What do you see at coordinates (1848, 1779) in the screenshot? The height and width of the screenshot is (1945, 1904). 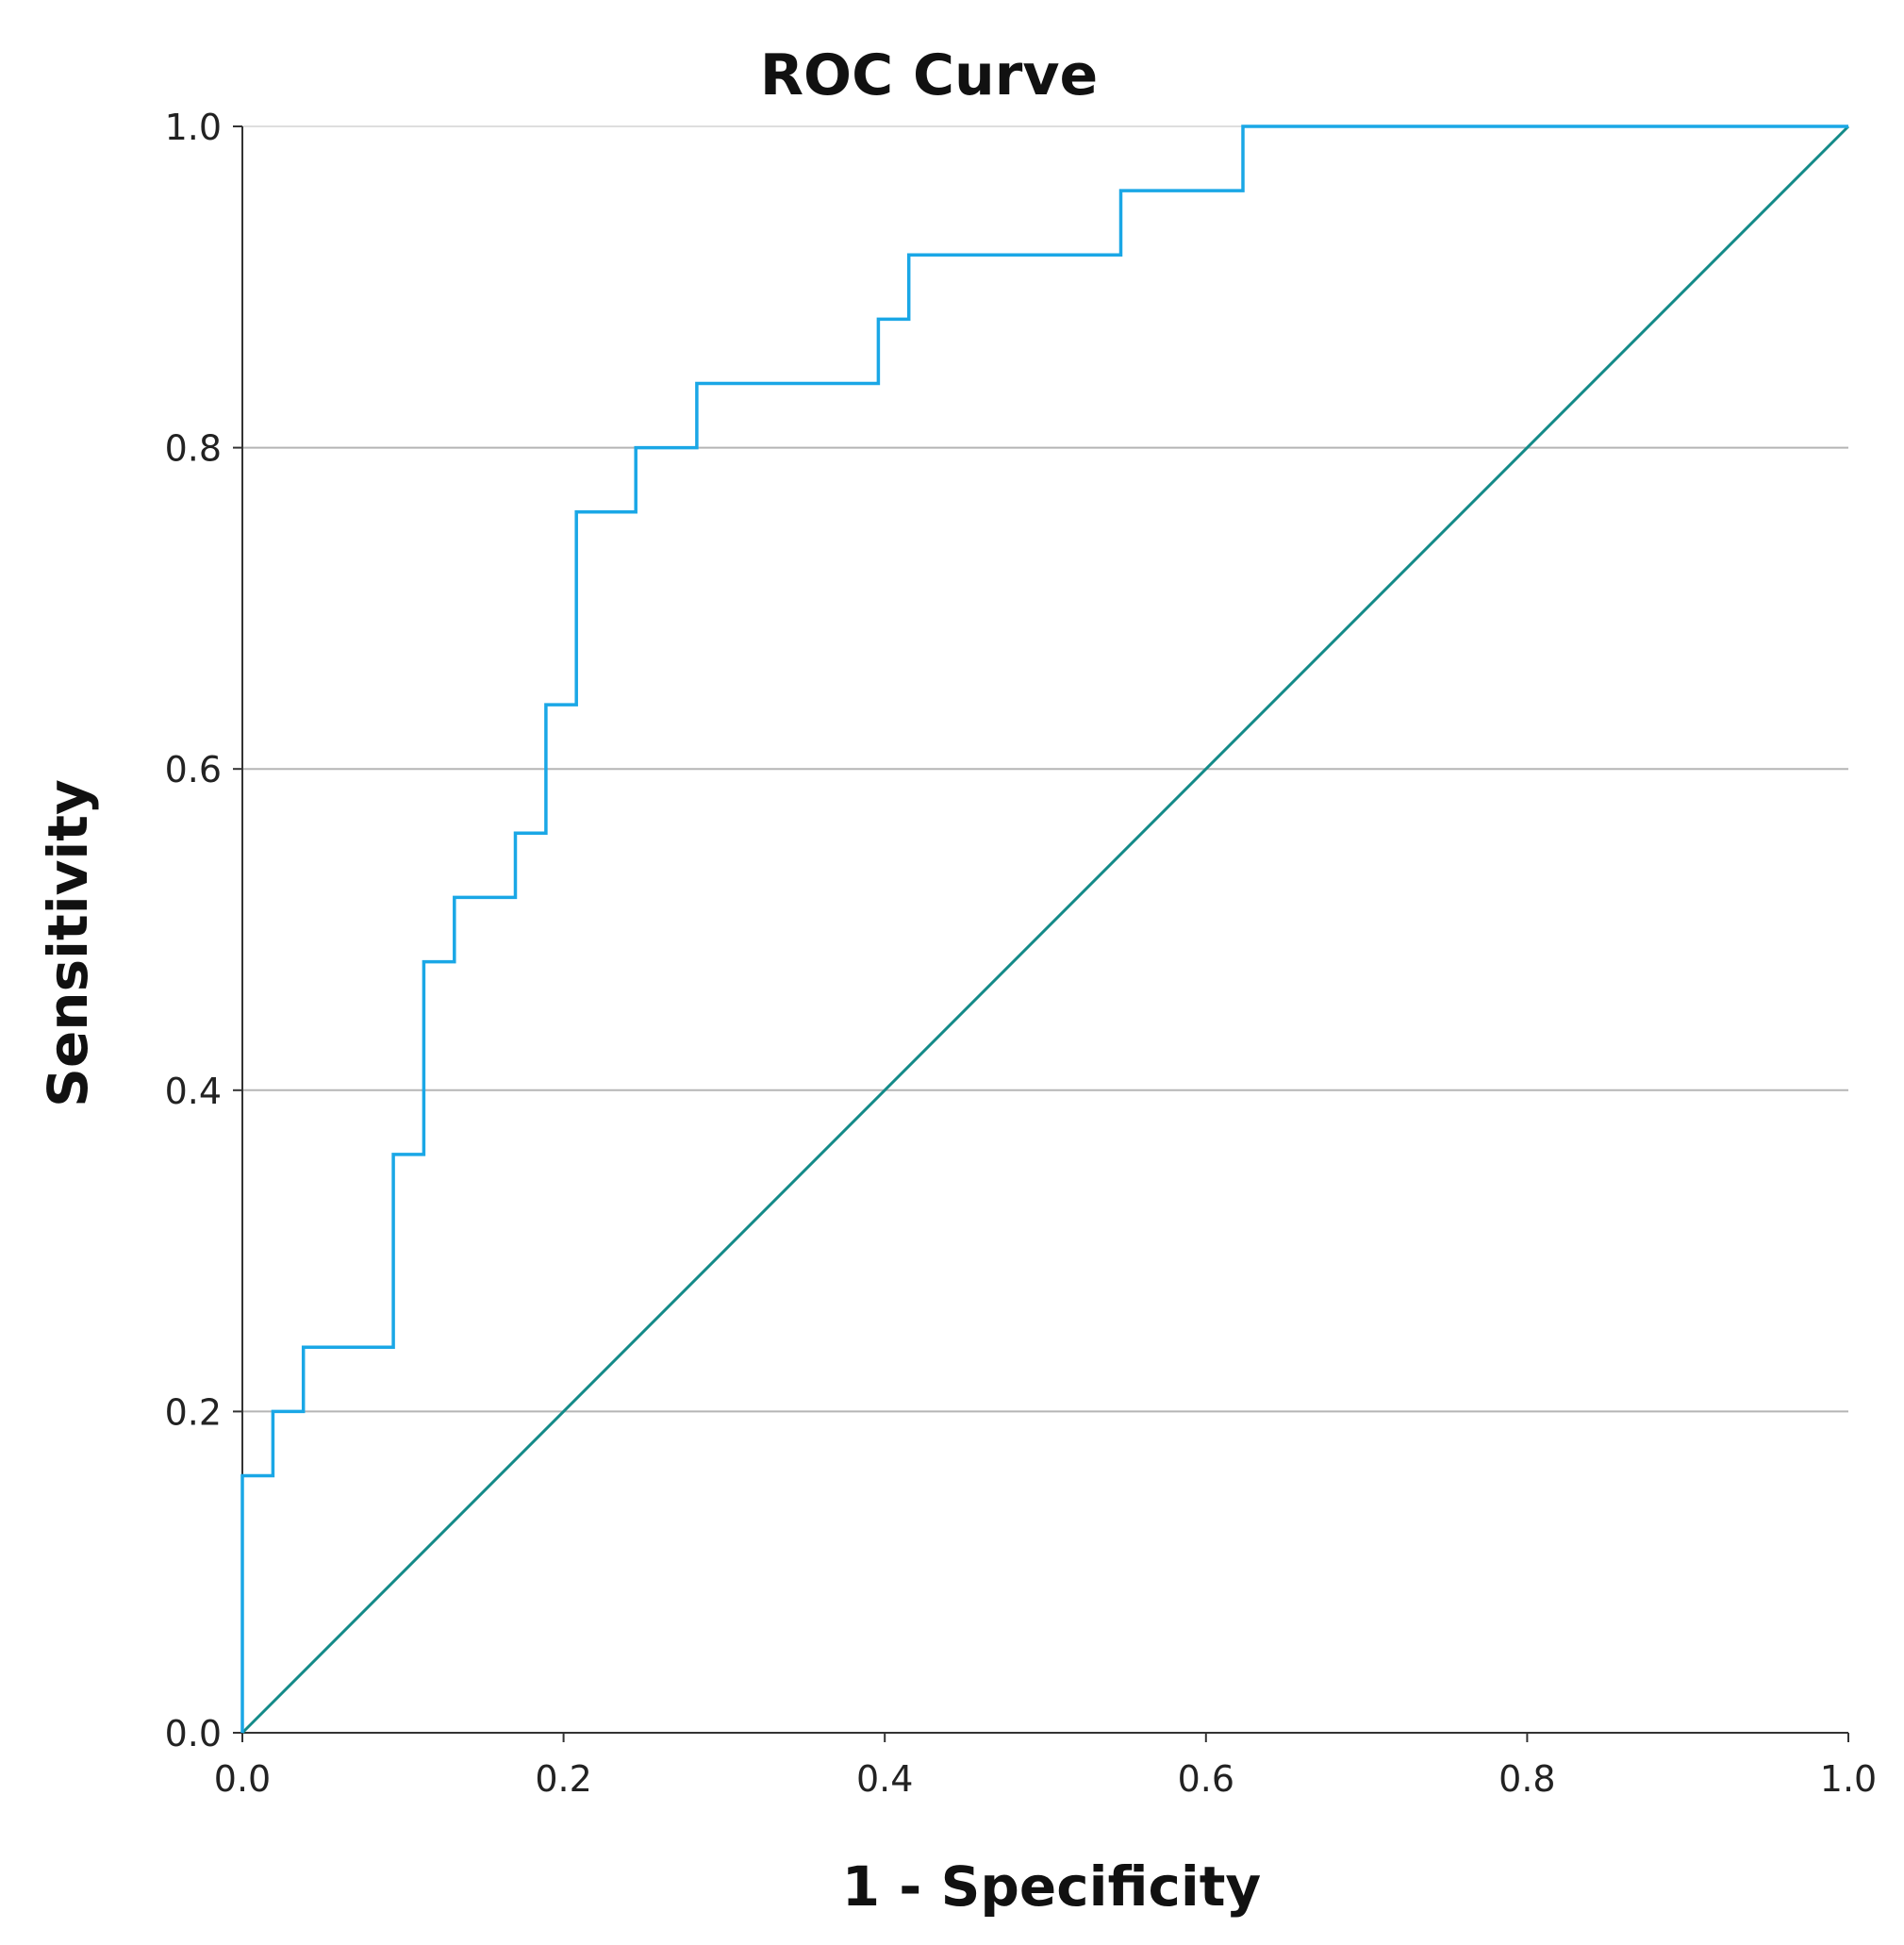 I see `x-tick-label: 1.0` at bounding box center [1848, 1779].